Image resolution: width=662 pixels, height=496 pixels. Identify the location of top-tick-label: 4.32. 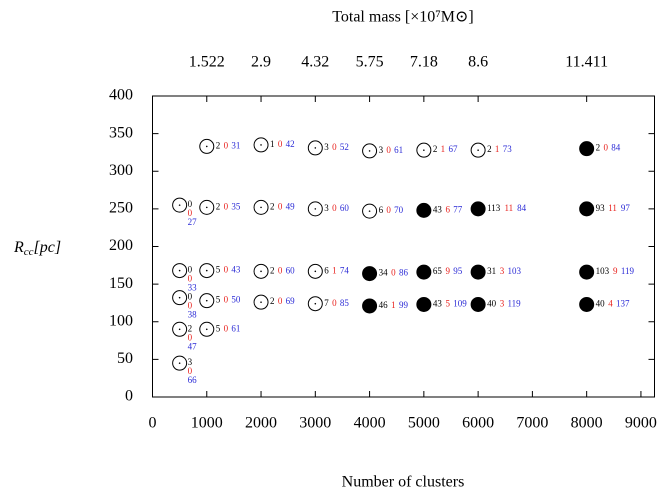
(315, 62).